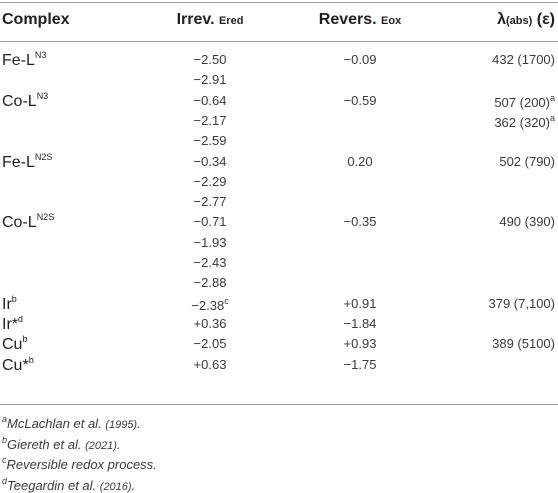 Image resolution: width=558 pixels, height=493 pixels. I want to click on eox-value: −1.84, so click(360, 323).